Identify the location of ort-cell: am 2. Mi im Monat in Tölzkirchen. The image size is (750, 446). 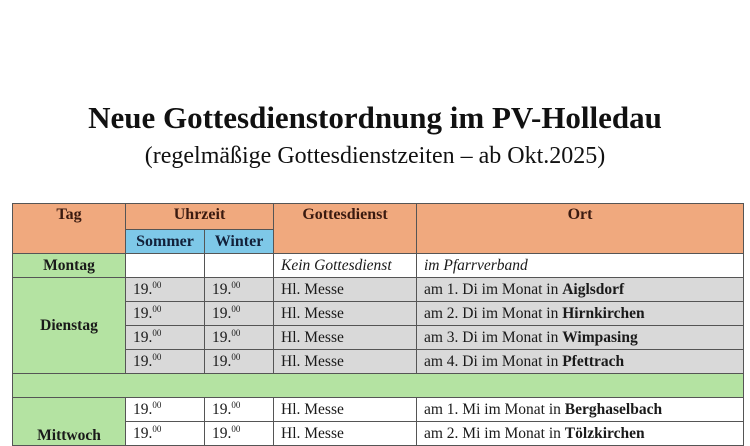
(580, 433).